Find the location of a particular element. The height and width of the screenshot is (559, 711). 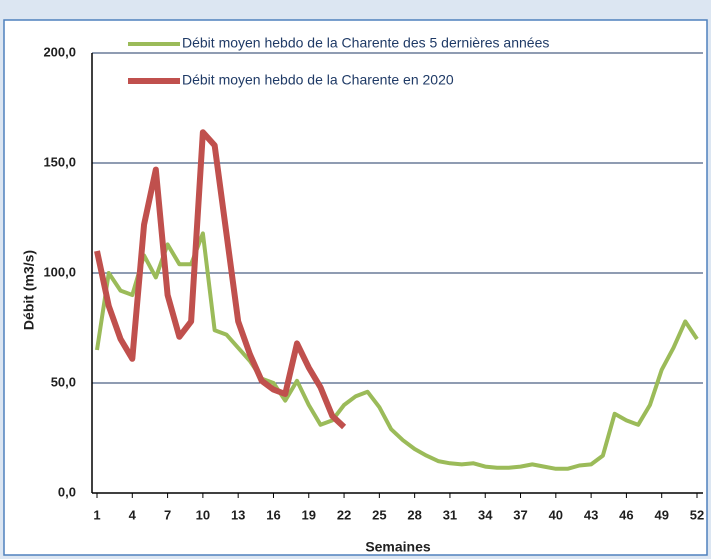

legend-label: Débit moyen hebdo de la Charente en 2020 is located at coordinates (318, 80).